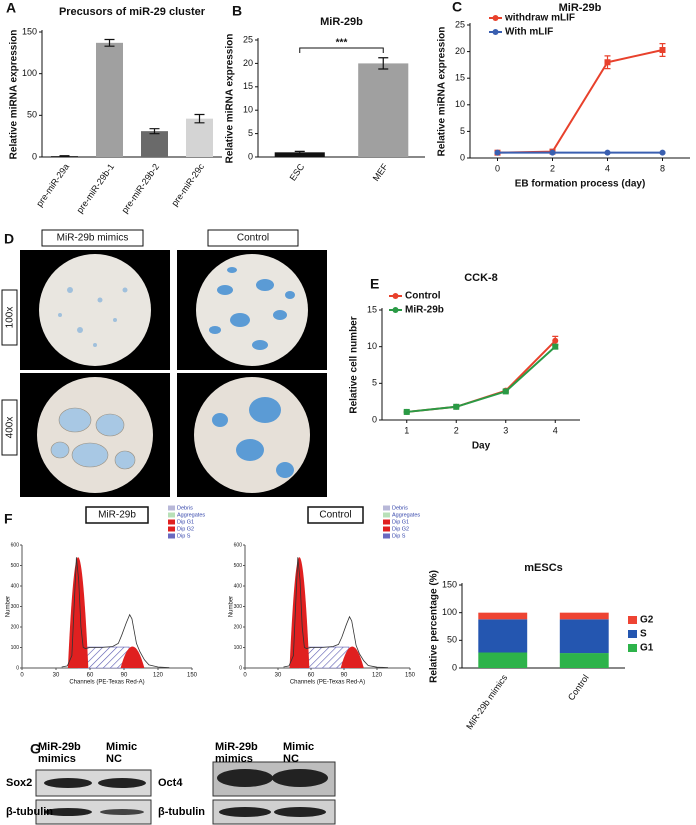  I want to click on sample-label: MiR-29b, so click(117, 515).